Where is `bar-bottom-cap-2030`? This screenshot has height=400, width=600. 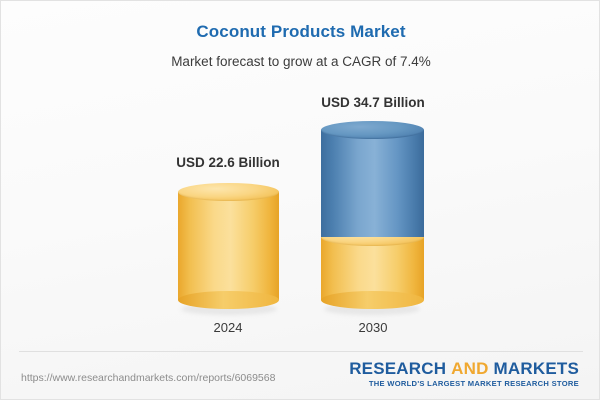 bar-bottom-cap-2030 is located at coordinates (372, 300).